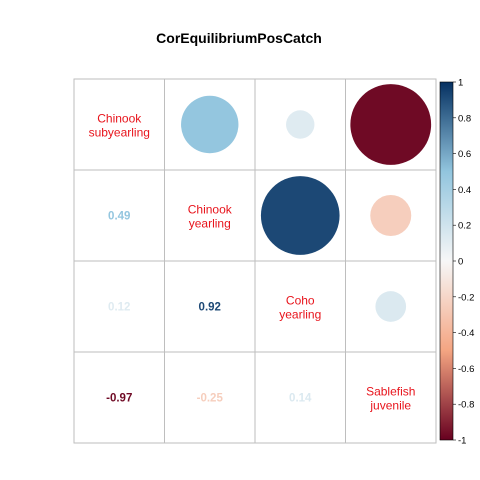 The height and width of the screenshot is (480, 480). What do you see at coordinates (300, 399) in the screenshot?
I see `correlation-value: 0.14` at bounding box center [300, 399].